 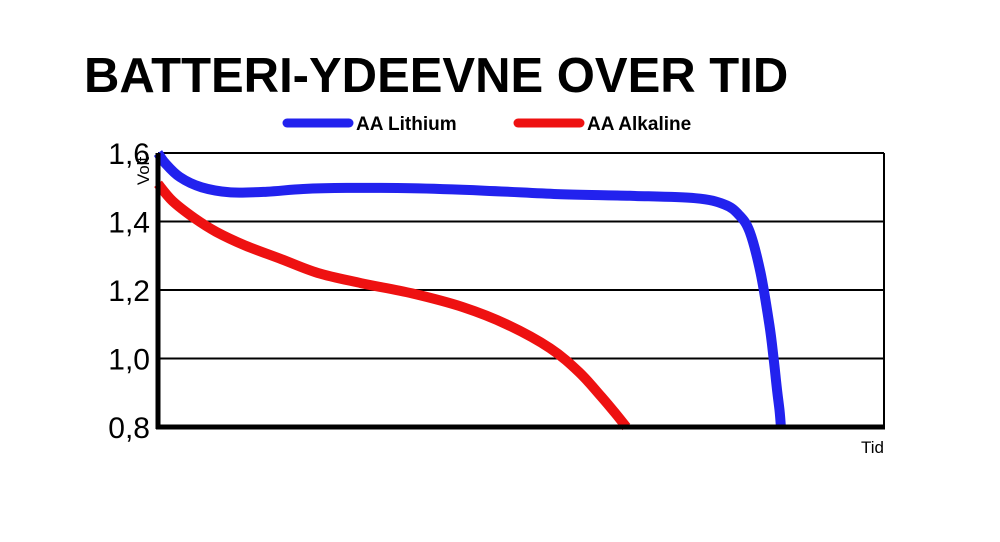 I want to click on legend: AA Lithium AA Alkaline, so click(x=486, y=124).